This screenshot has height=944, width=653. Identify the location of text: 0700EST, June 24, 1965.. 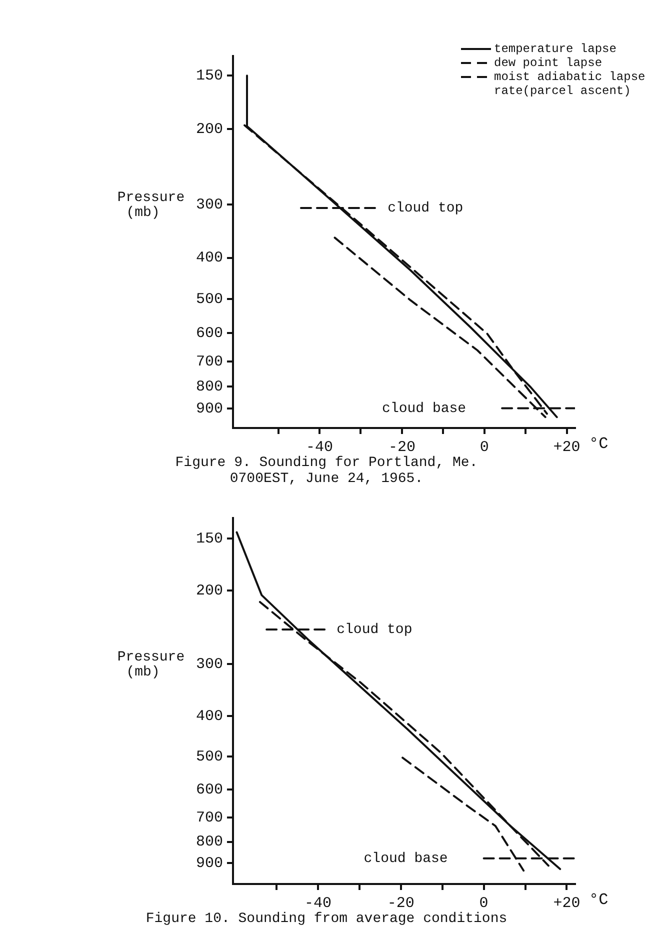
(326, 479).